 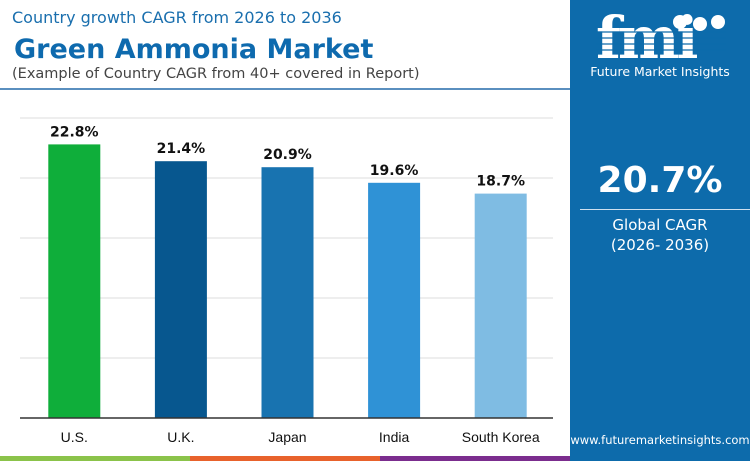 What do you see at coordinates (665, 209) in the screenshot?
I see `divider` at bounding box center [665, 209].